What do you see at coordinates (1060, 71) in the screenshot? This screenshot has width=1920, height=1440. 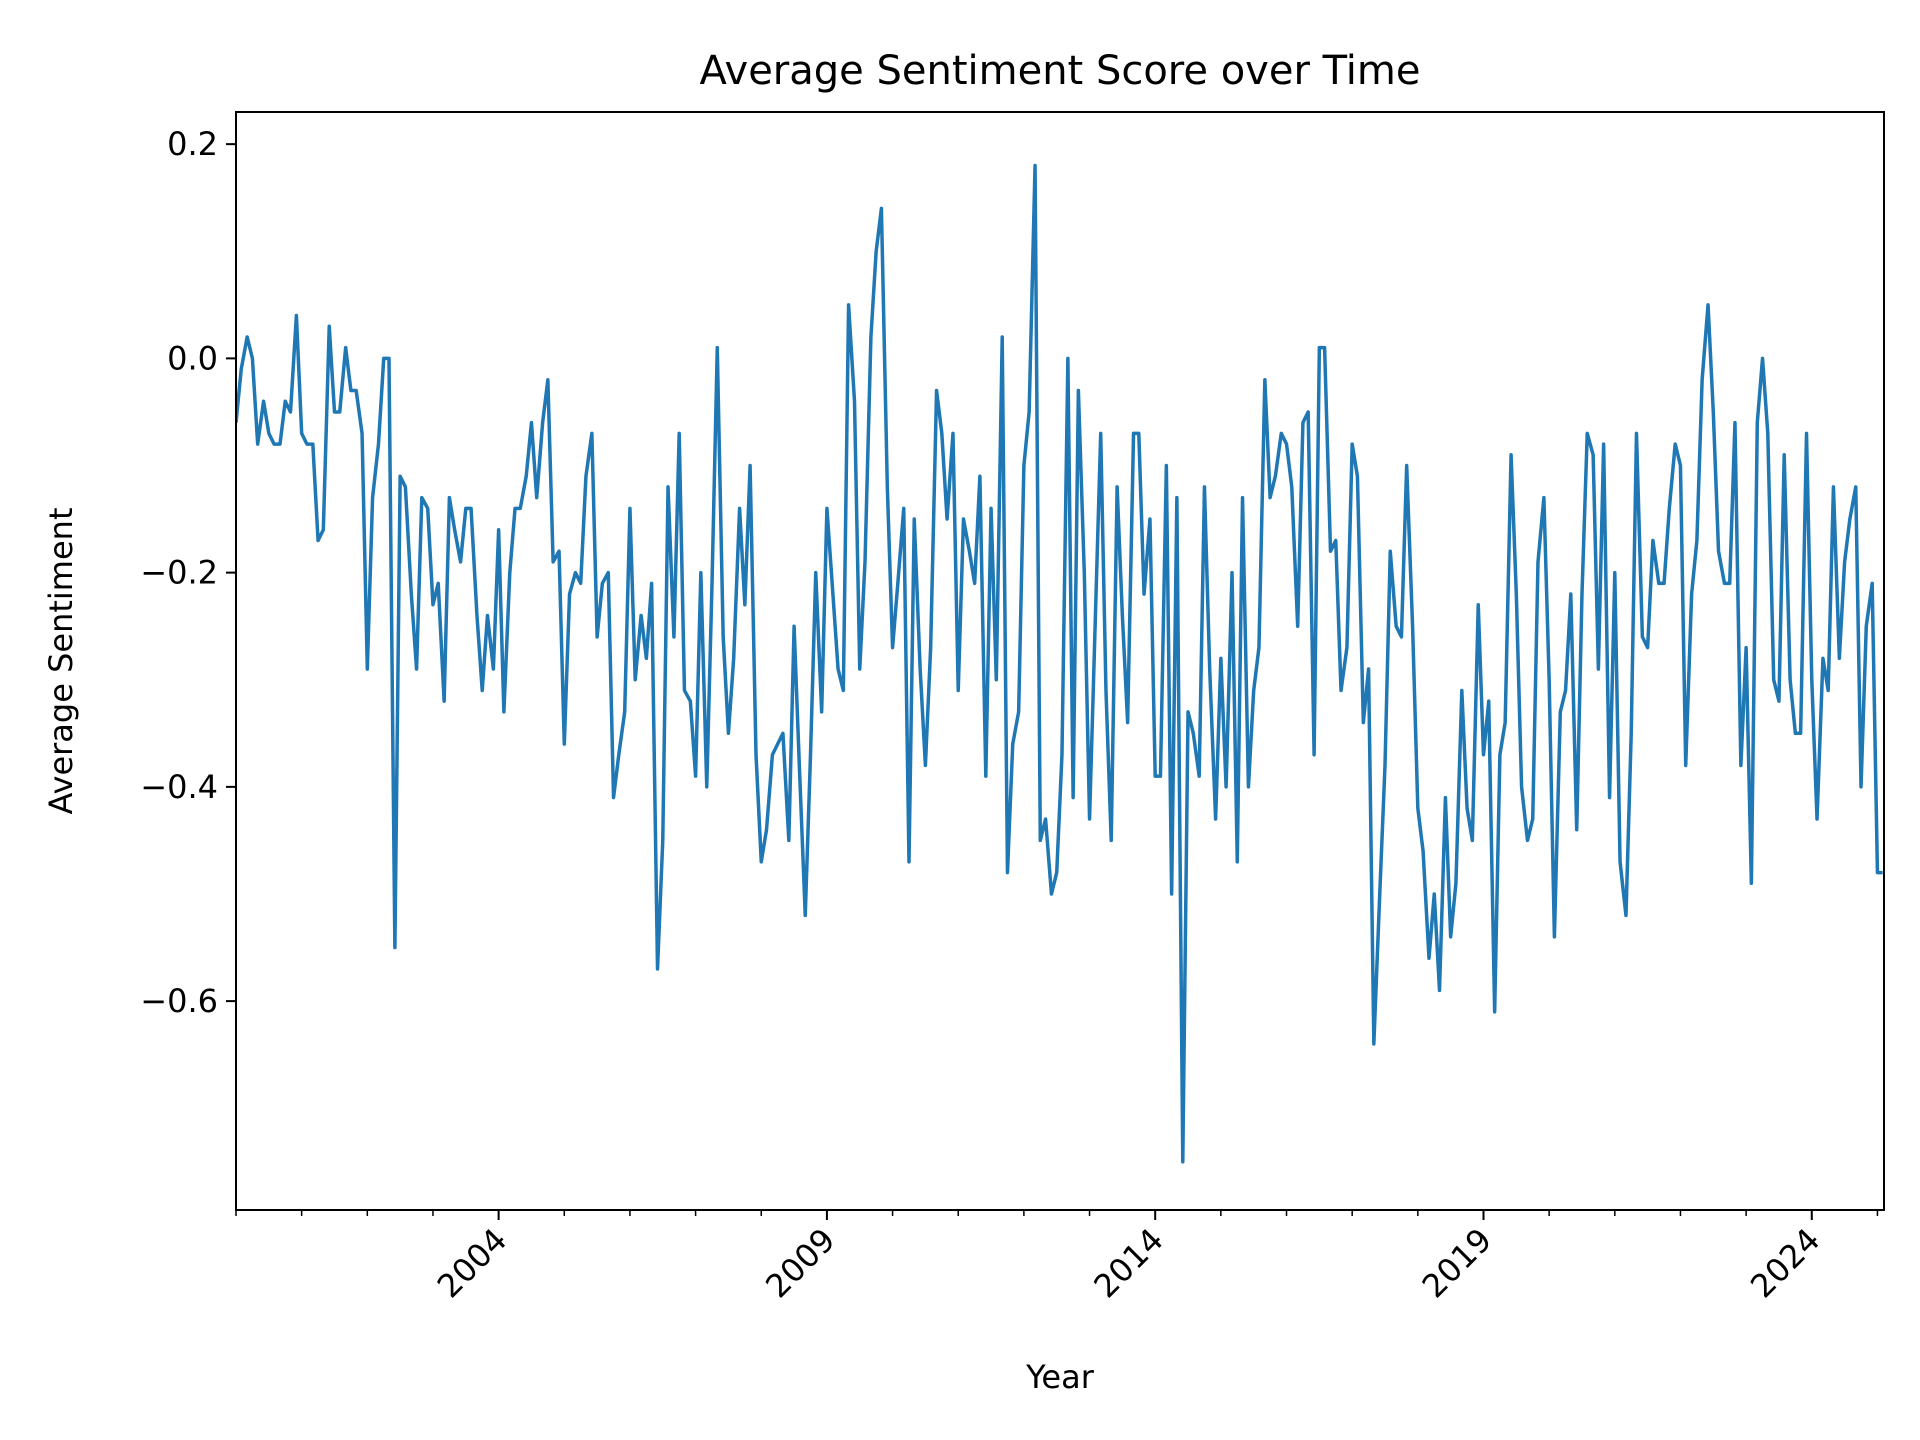 I see `chart-title: Average Sentiment Score over Time` at bounding box center [1060, 71].